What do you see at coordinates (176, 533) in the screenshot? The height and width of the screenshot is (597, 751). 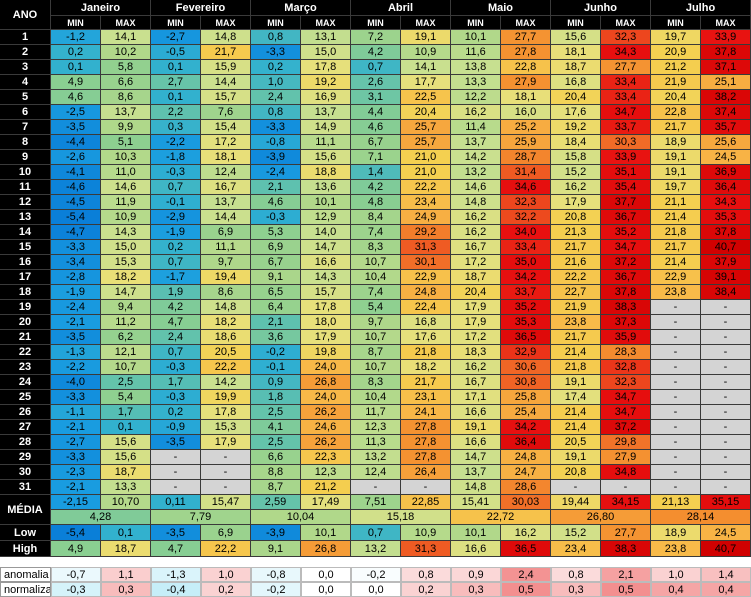 I see `low-cell: -3,5` at bounding box center [176, 533].